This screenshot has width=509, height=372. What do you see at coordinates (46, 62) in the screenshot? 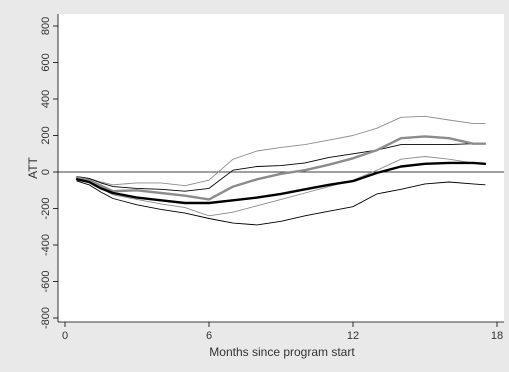
I see `y-tick-label: 600` at bounding box center [46, 62].